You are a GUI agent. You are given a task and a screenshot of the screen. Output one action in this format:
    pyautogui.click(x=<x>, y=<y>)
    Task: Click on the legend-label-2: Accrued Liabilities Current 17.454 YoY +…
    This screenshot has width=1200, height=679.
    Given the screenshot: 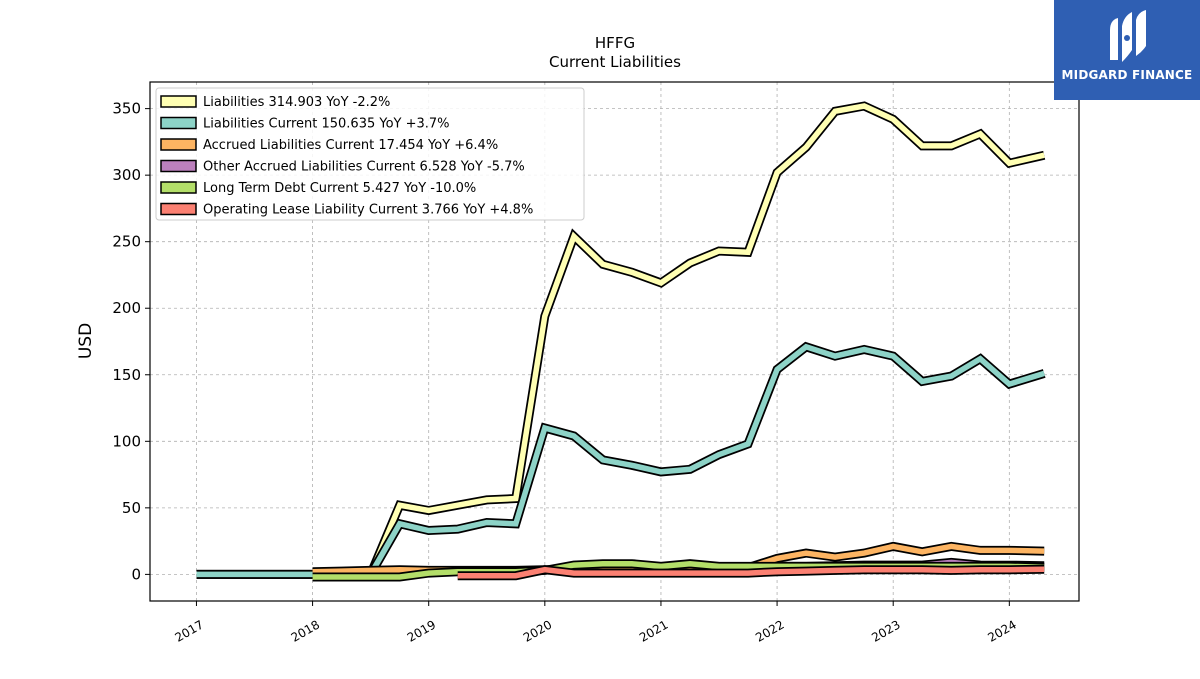 What is the action you would take?
    pyautogui.click(x=350, y=145)
    